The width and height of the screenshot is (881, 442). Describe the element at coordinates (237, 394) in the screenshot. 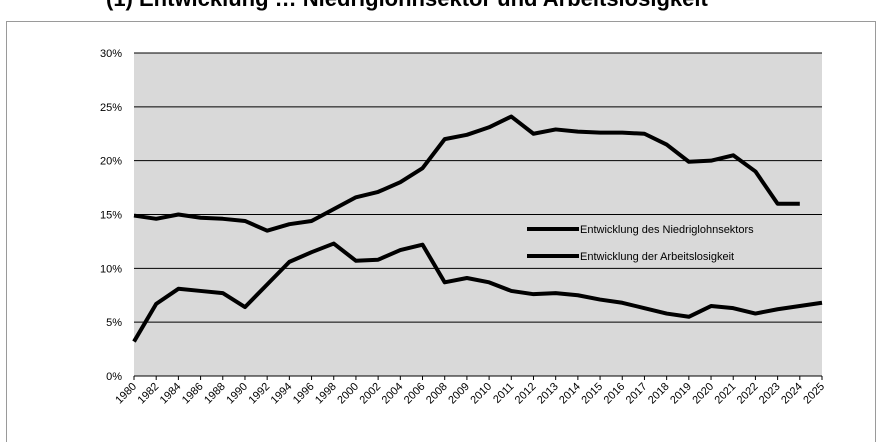

I see `x-tick-label: 1990` at that location.